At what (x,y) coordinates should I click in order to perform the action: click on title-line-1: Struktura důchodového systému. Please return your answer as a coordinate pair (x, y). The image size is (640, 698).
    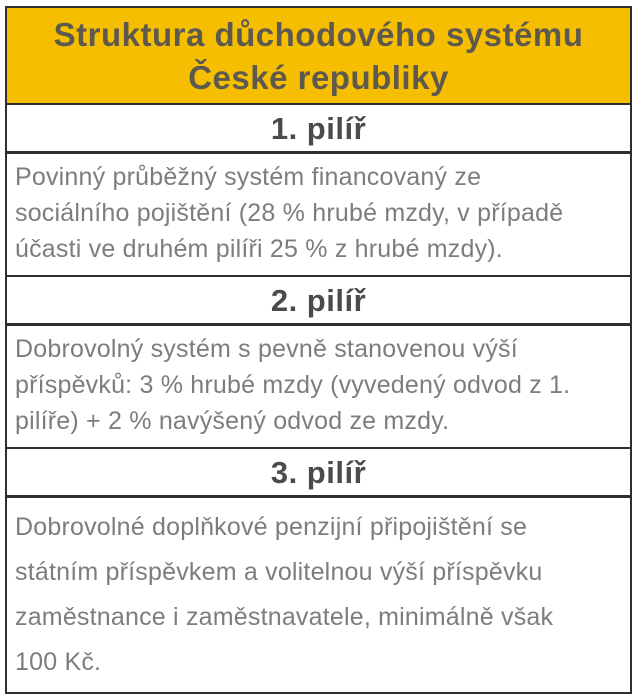
    Looking at the image, I should click on (318, 34).